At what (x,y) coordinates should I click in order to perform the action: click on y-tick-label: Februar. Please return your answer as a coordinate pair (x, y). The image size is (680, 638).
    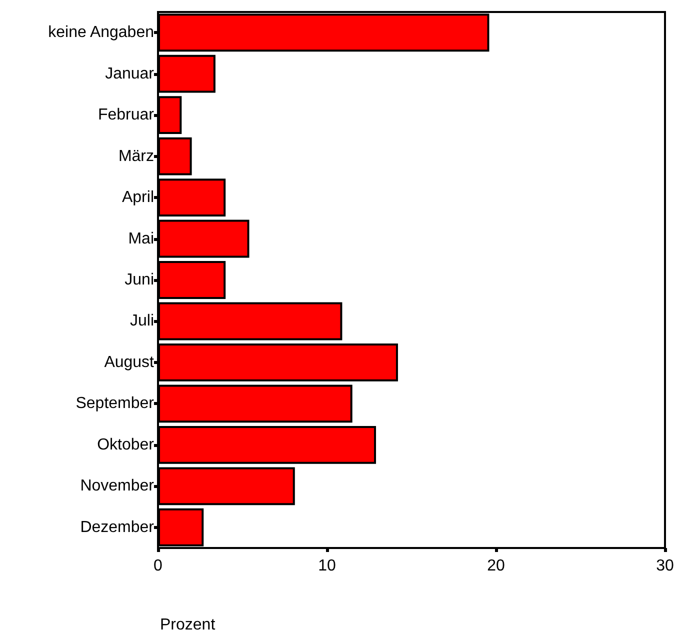
    Looking at the image, I should click on (126, 115).